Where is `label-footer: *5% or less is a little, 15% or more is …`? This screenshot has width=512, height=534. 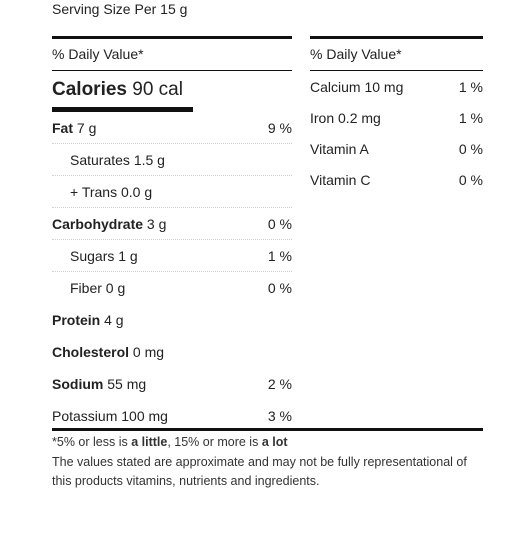 label-footer: *5% or less is a little, 15% or more is … is located at coordinates (267, 459).